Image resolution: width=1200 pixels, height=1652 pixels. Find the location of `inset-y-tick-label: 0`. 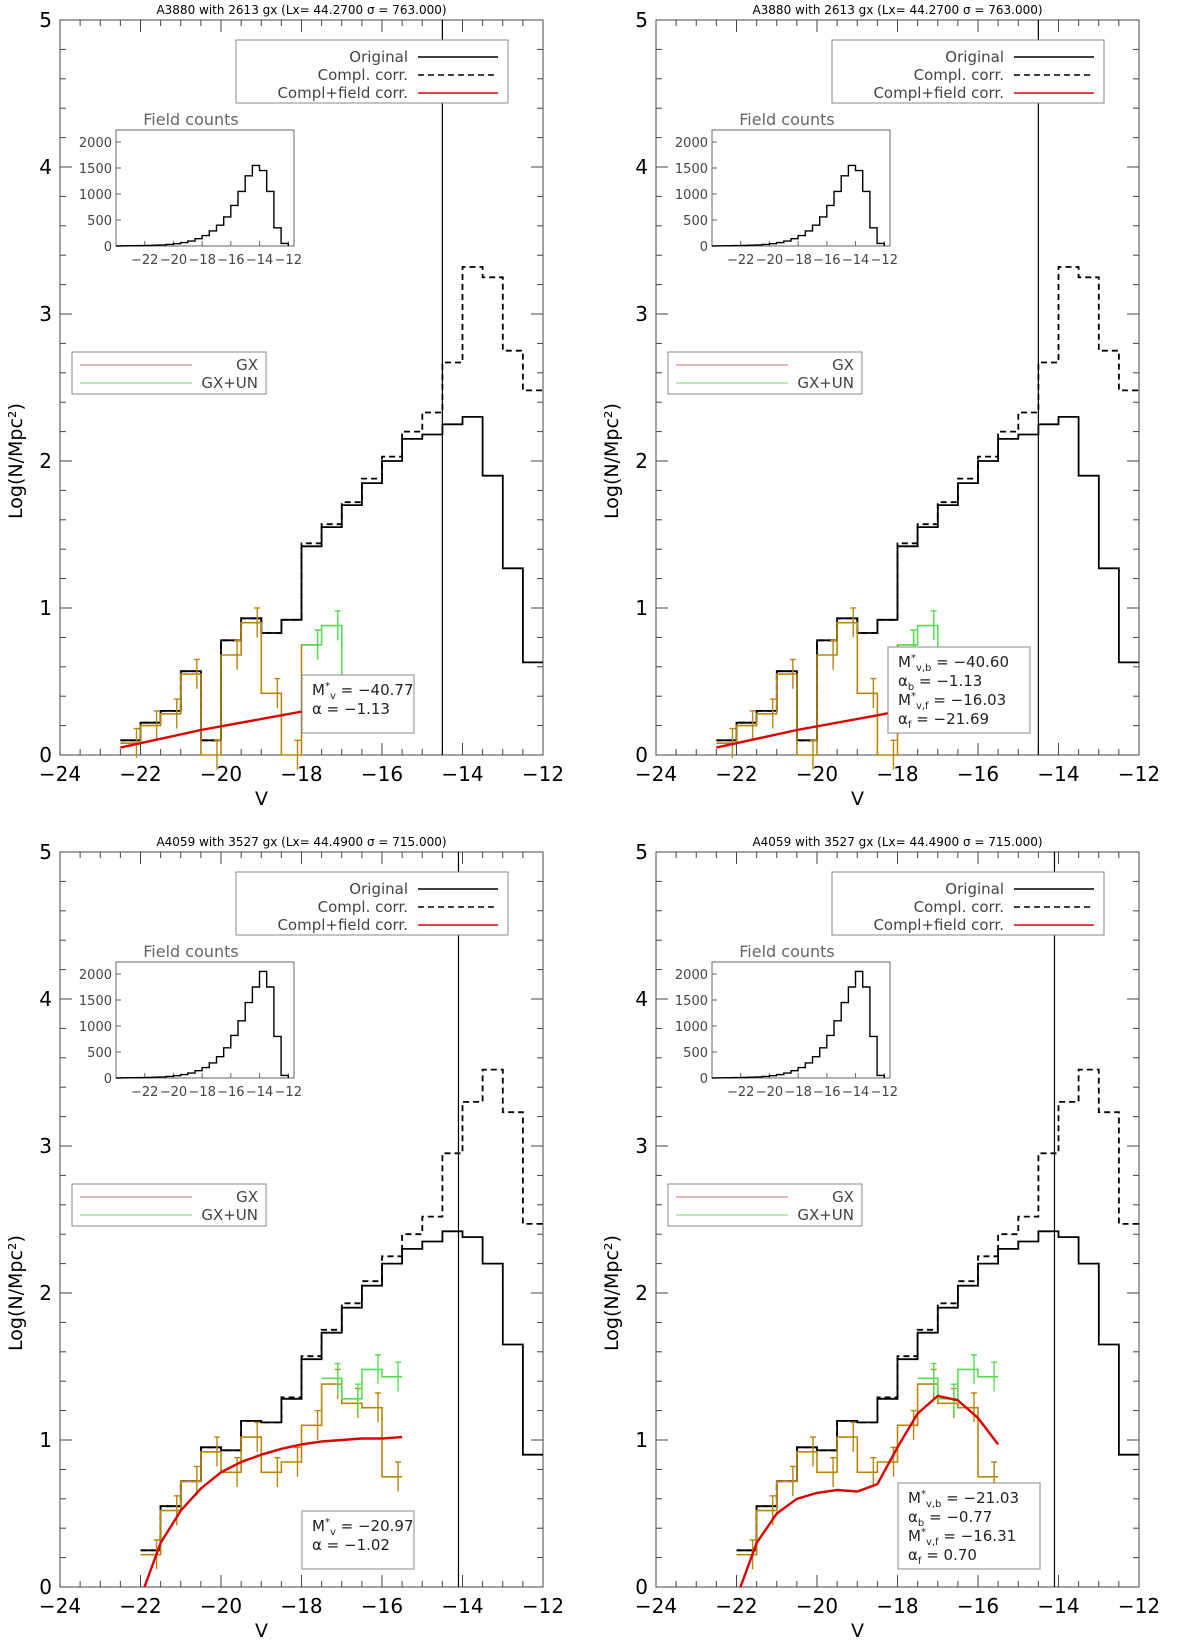

inset-y-tick-label: 0 is located at coordinates (704, 1079).